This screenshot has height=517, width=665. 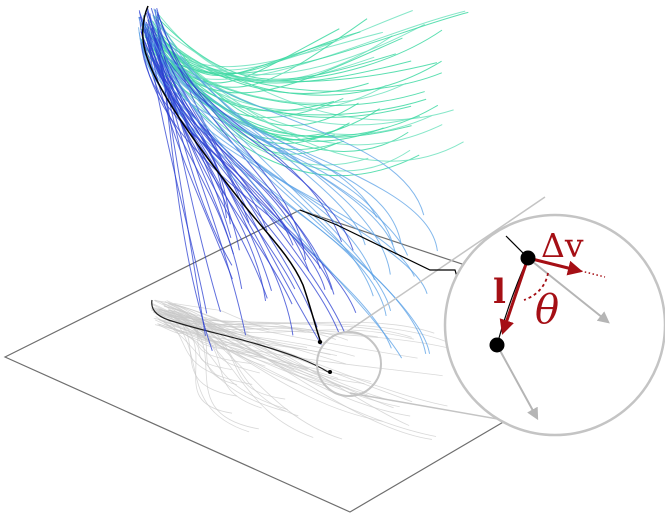 I want to click on length-arrow, so click(x=514, y=296).